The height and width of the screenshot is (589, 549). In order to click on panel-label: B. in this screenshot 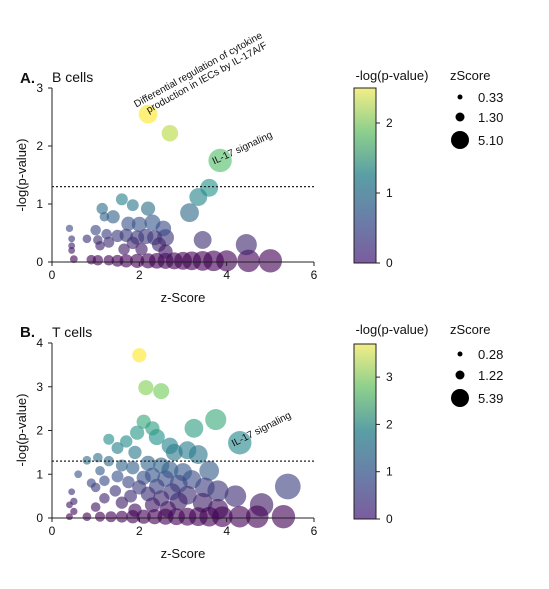, I will do `click(27, 332)`.